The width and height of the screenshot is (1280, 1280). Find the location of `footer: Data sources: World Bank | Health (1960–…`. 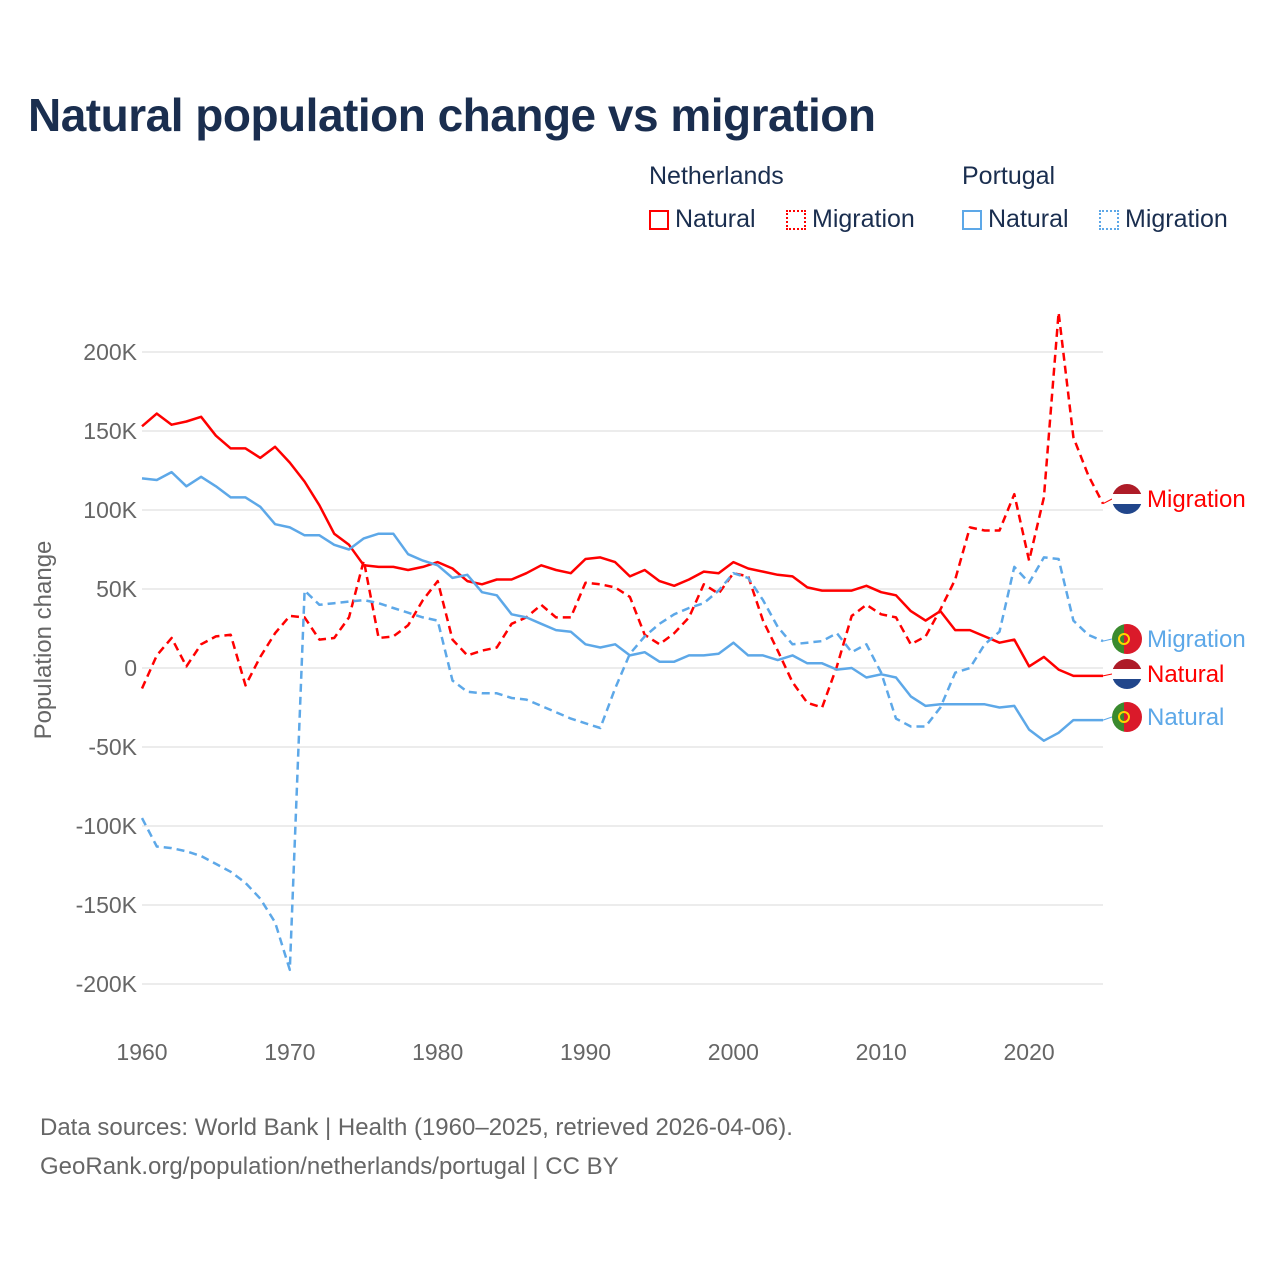

footer: Data sources: World Bank | Health (1960–… is located at coordinates (416, 1147).